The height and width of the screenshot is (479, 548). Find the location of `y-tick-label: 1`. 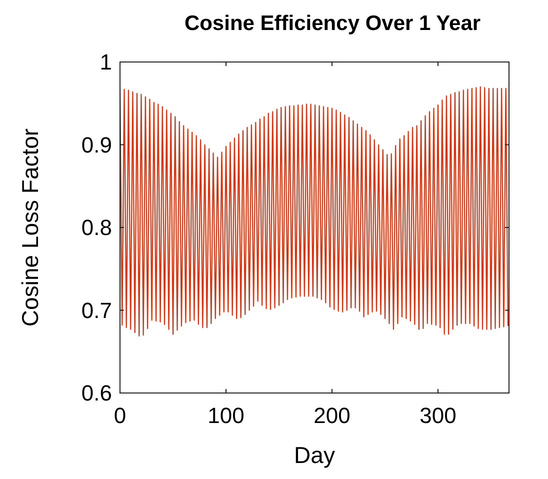

y-tick-label: 1 is located at coordinates (106, 62).